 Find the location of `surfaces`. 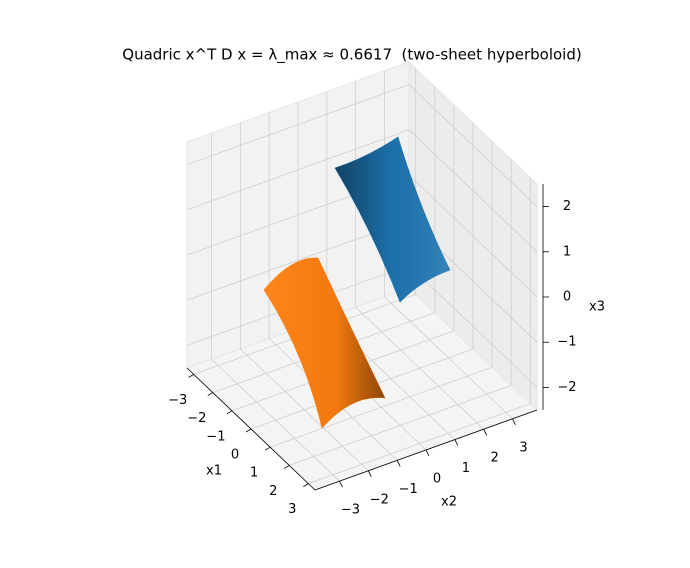

surfaces is located at coordinates (357, 282).